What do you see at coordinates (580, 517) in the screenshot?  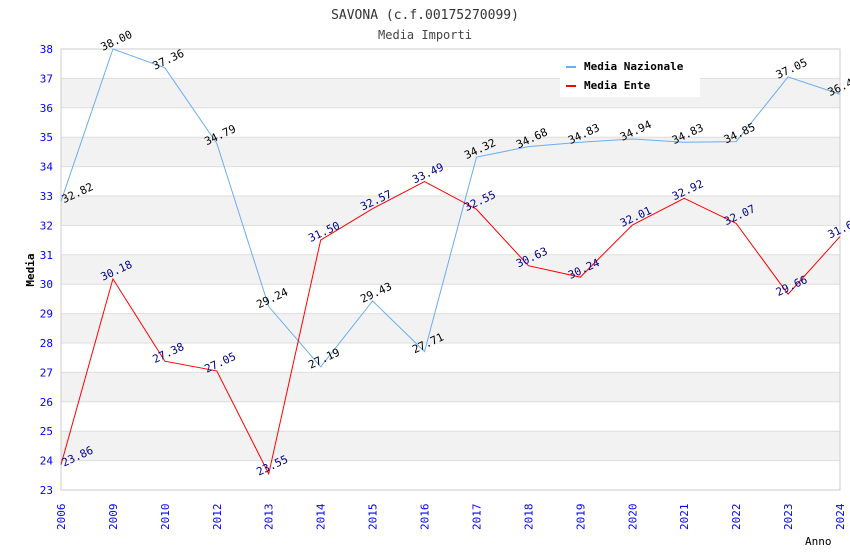 I see `x-tick-label: 2019` at bounding box center [580, 517].